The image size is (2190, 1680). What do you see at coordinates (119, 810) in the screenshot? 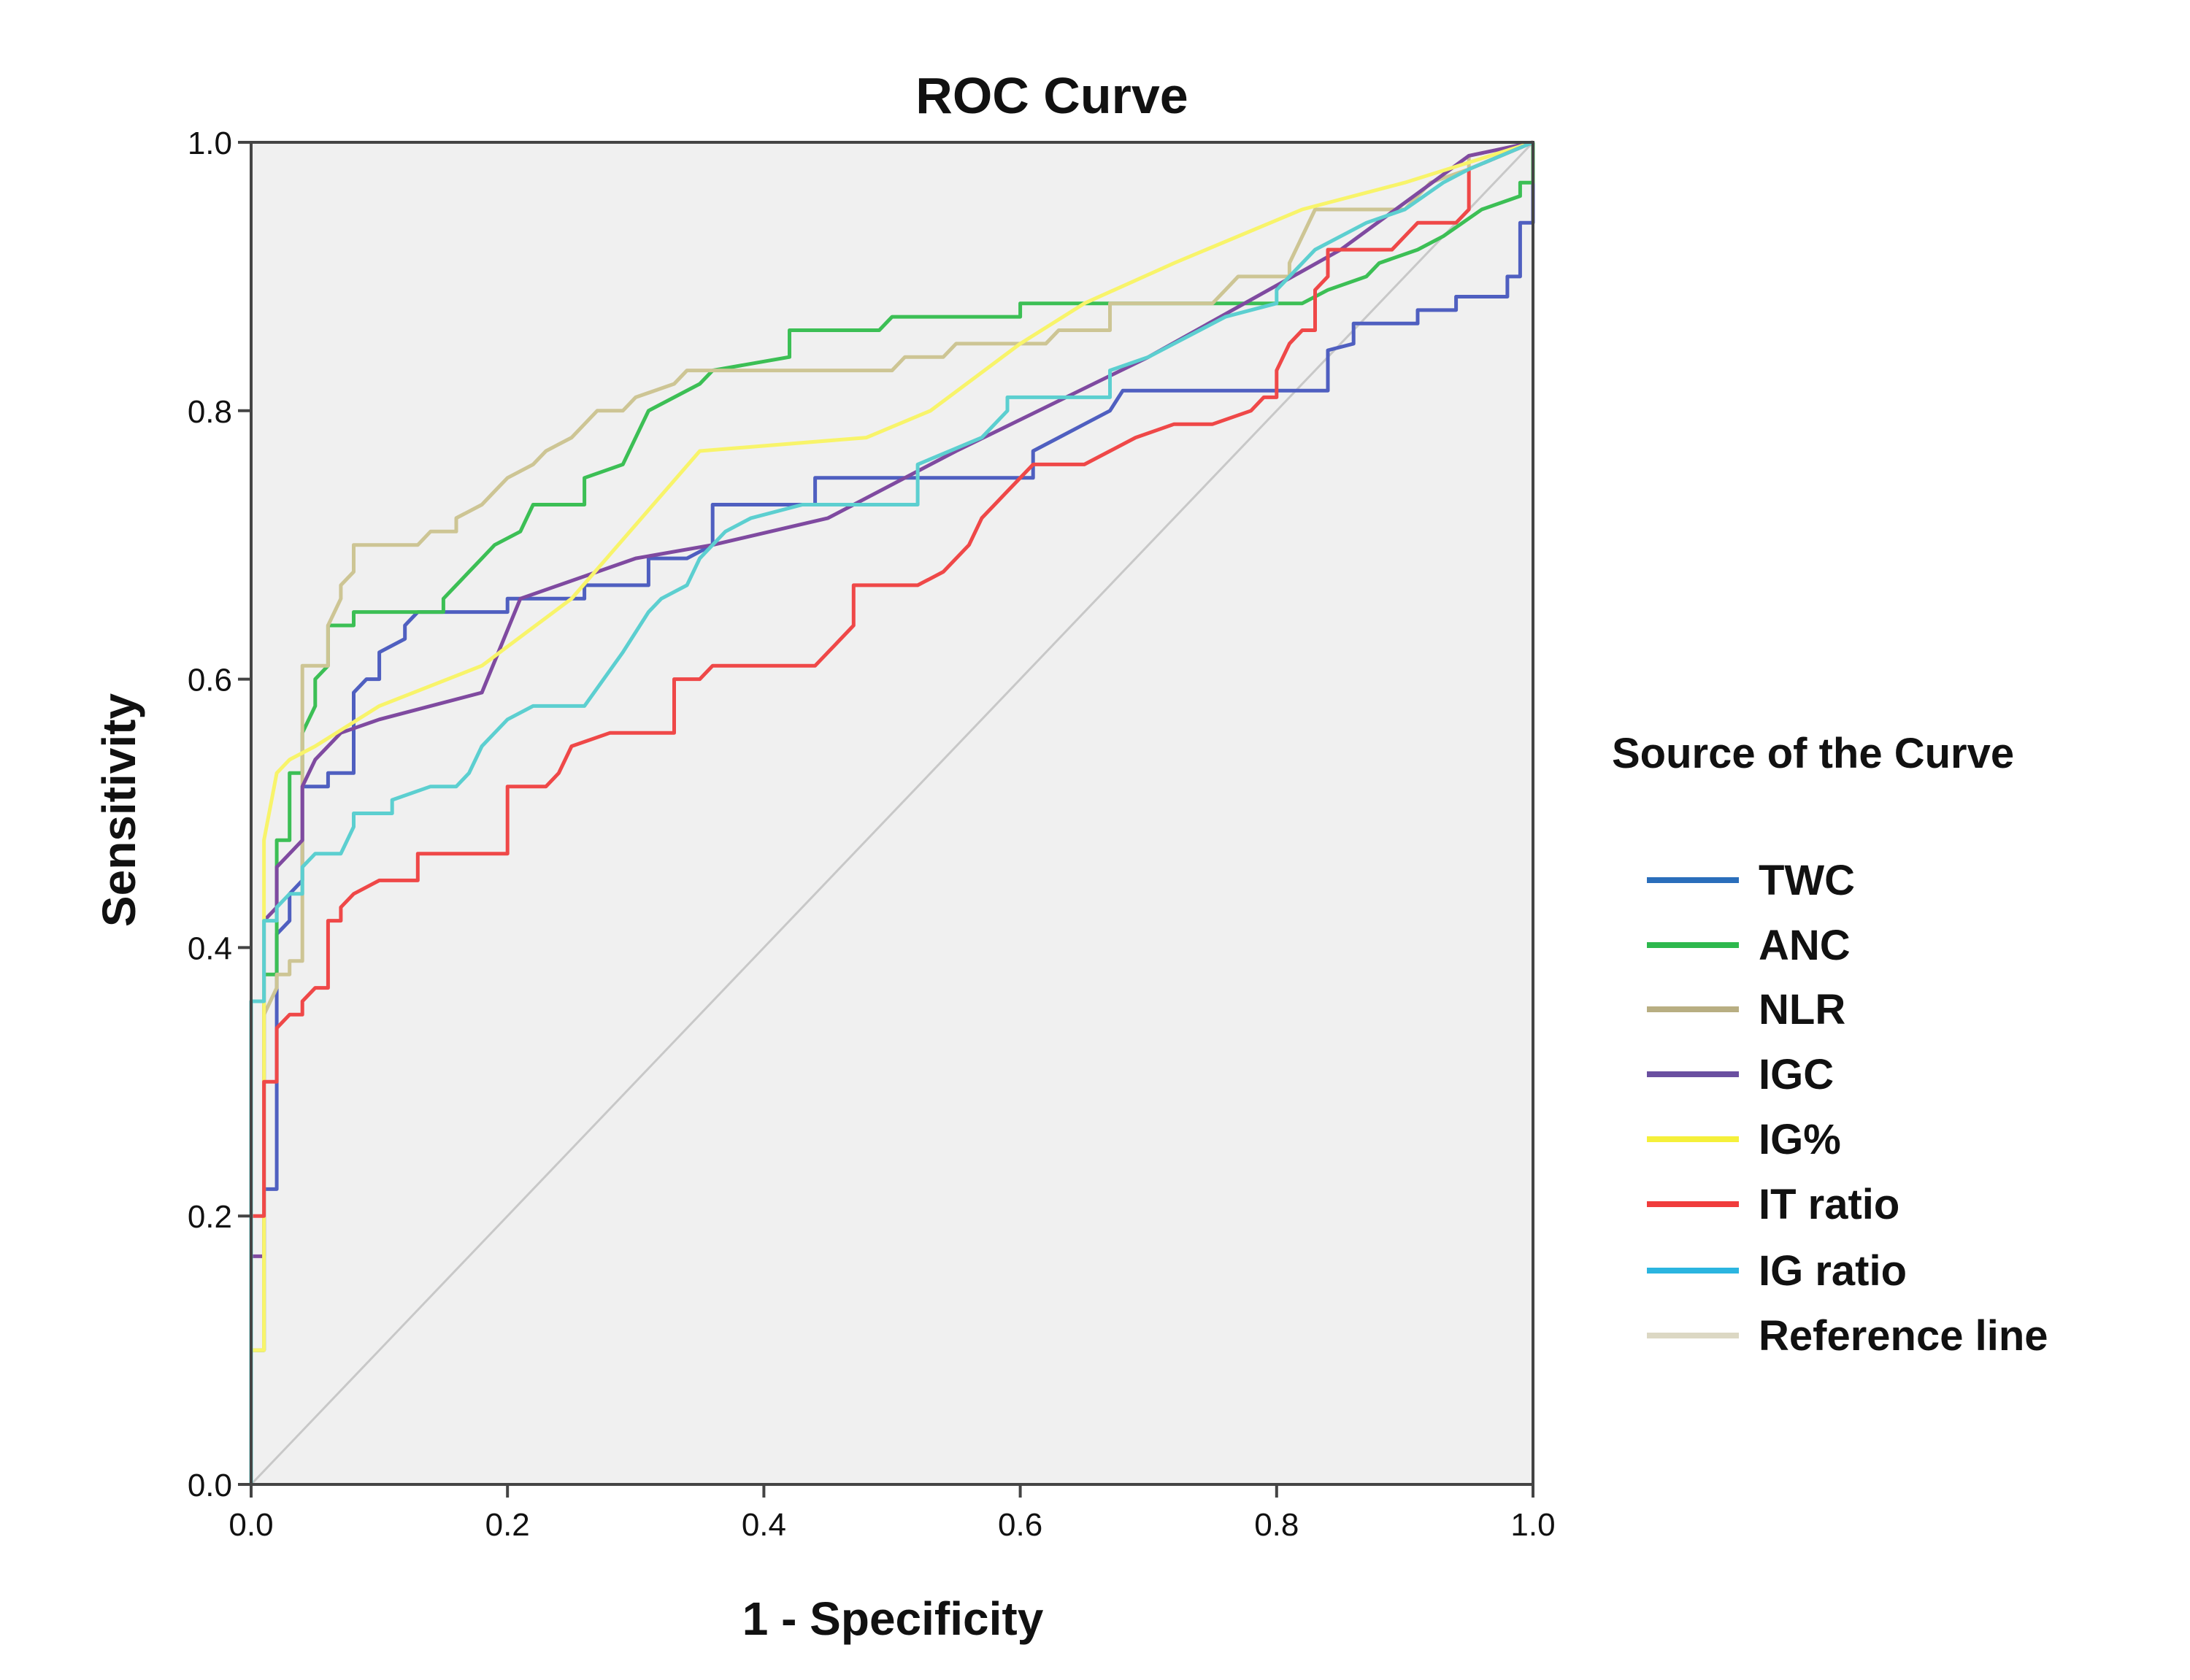
I see `y-axis-label: Sensitivity` at bounding box center [119, 810].